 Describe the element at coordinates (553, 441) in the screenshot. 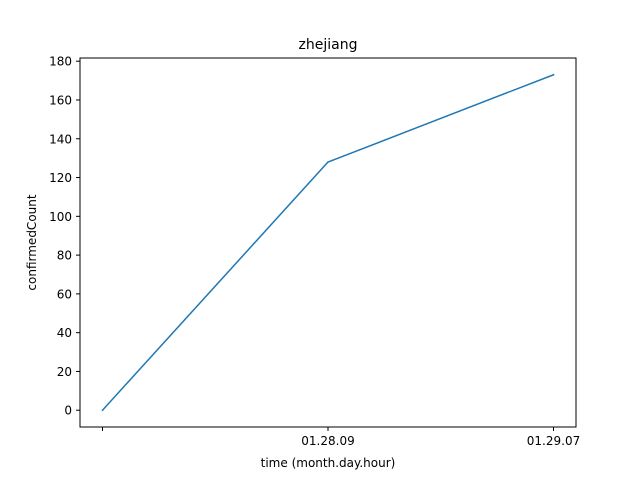

I see `x-tick-label: 01.29.07` at that location.